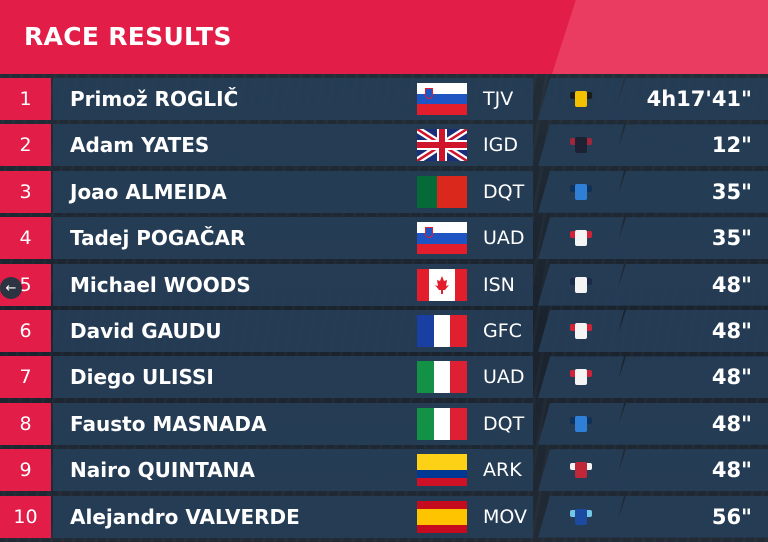 The width and height of the screenshot is (768, 542). I want to click on portugal-flag-icon, so click(442, 191).